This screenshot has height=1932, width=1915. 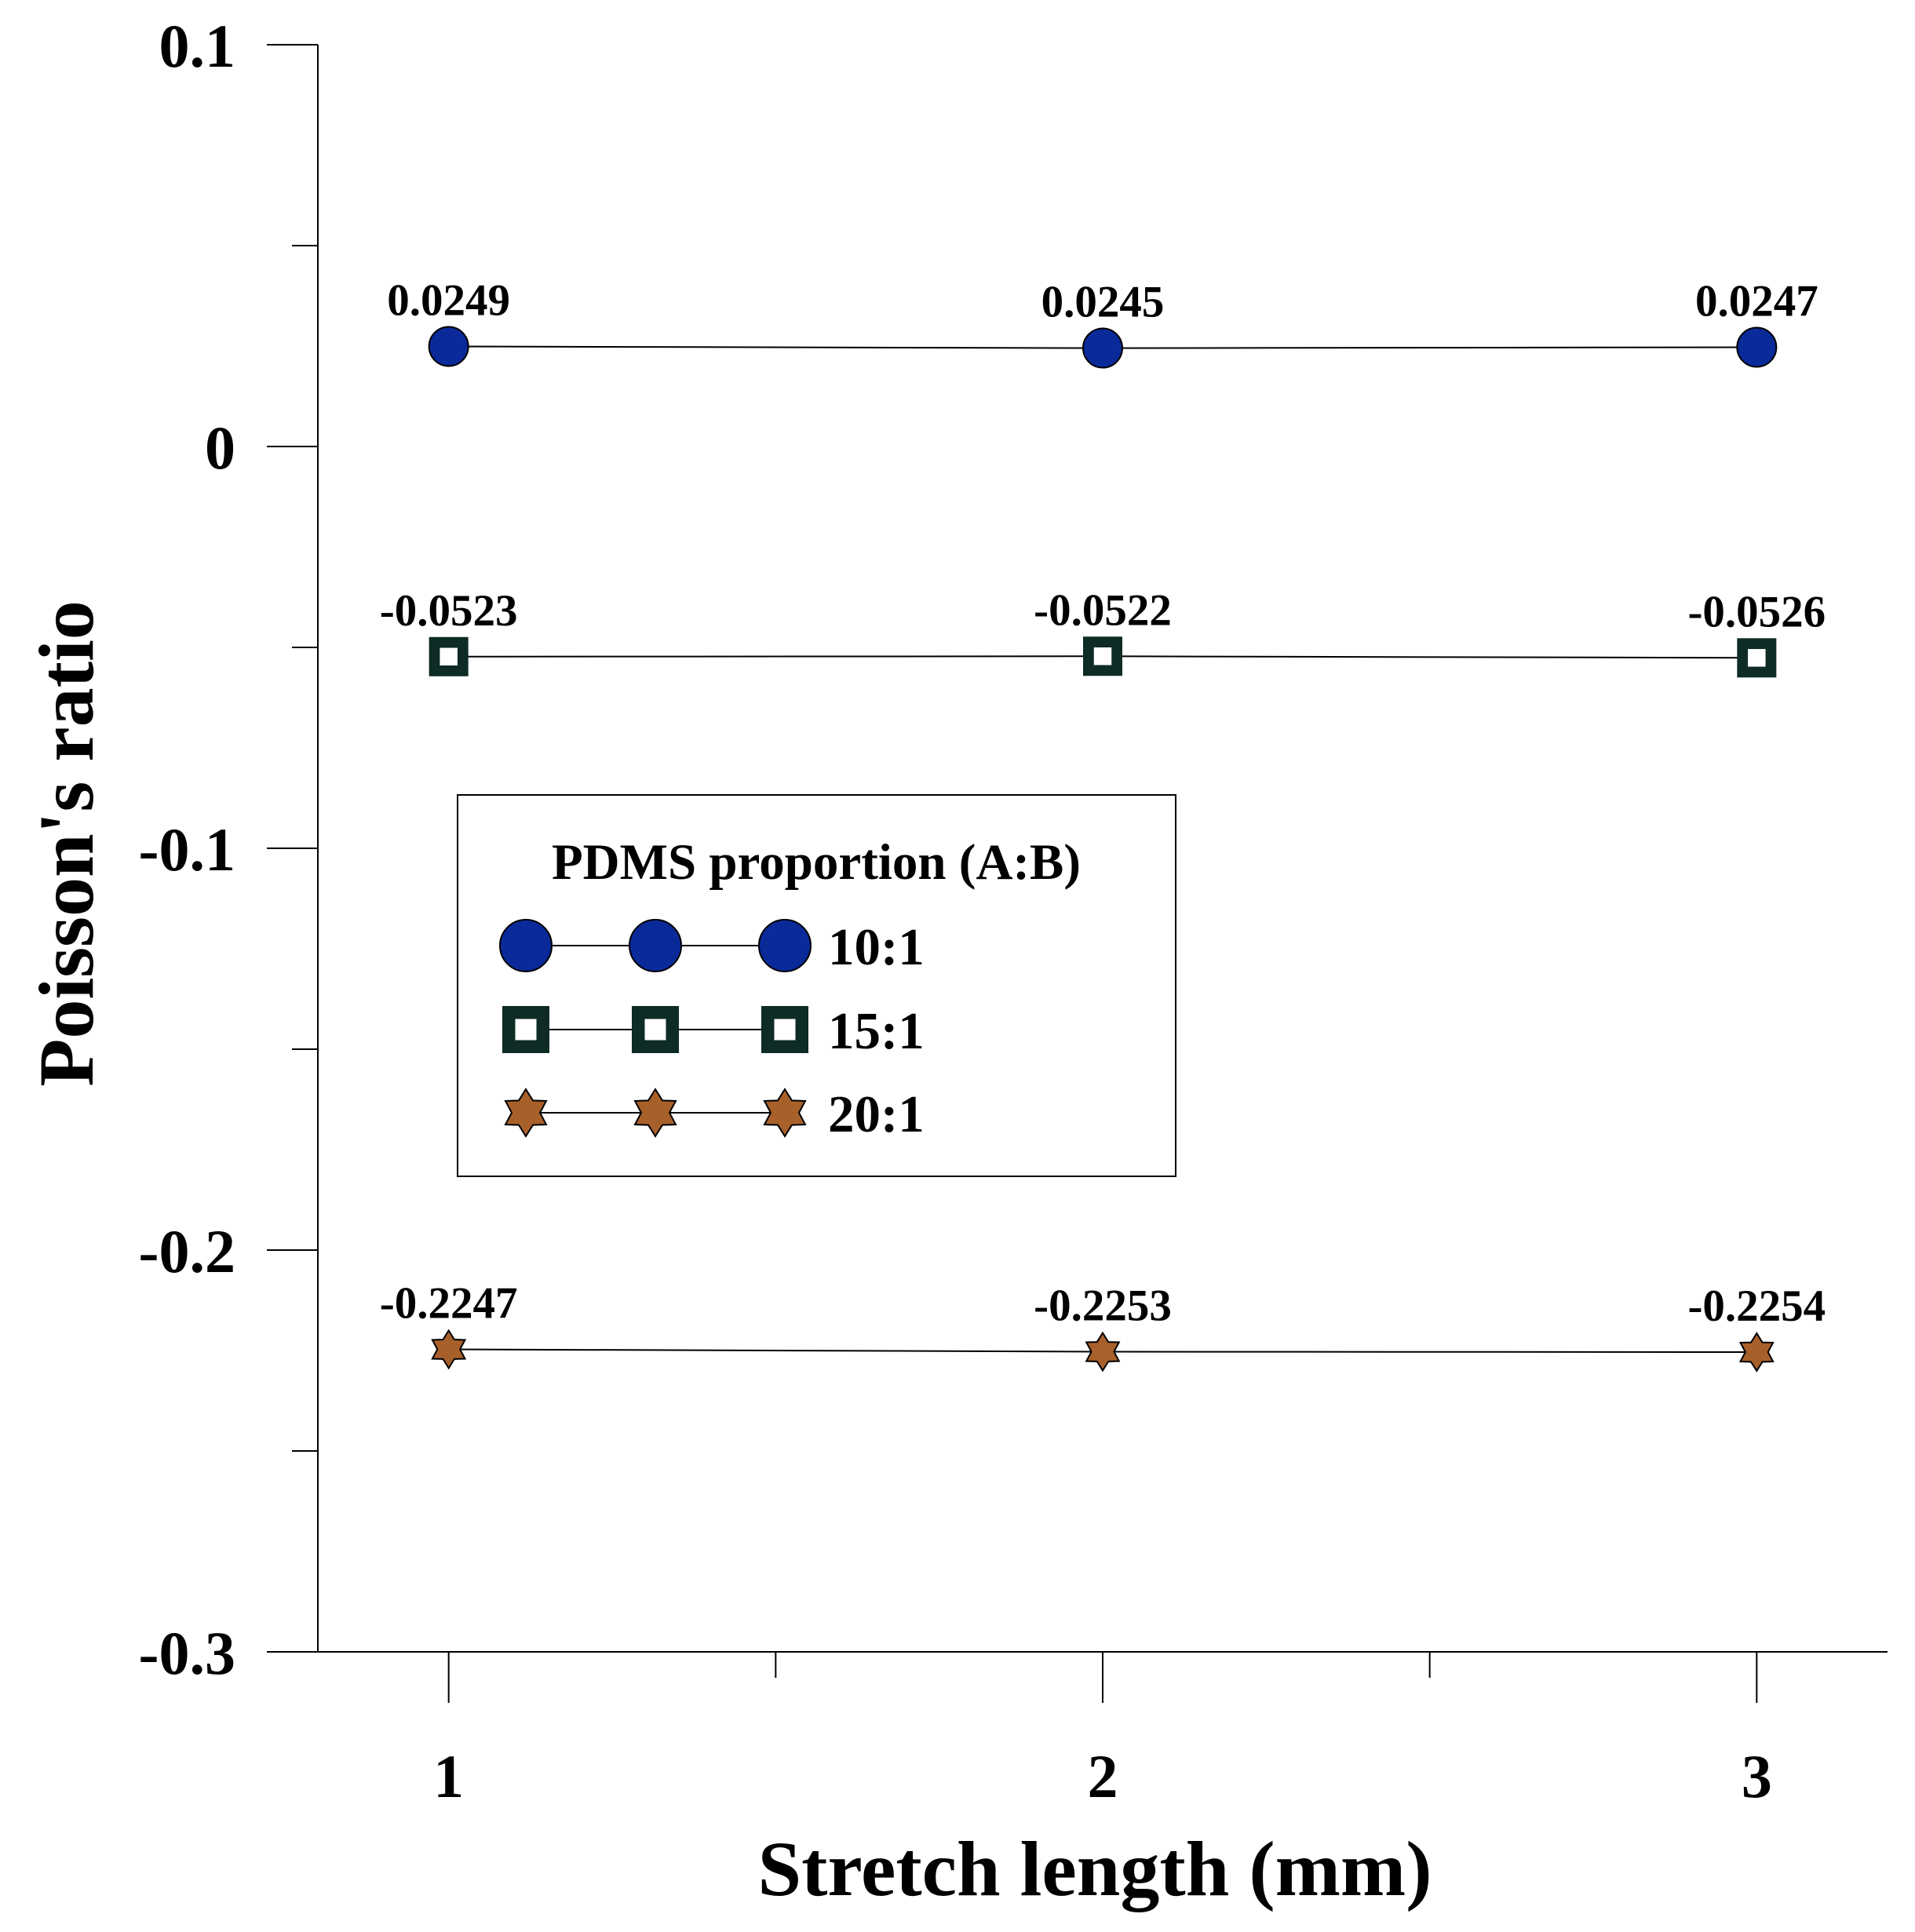 I want to click on data-label: -0.2254, so click(x=1756, y=1306).